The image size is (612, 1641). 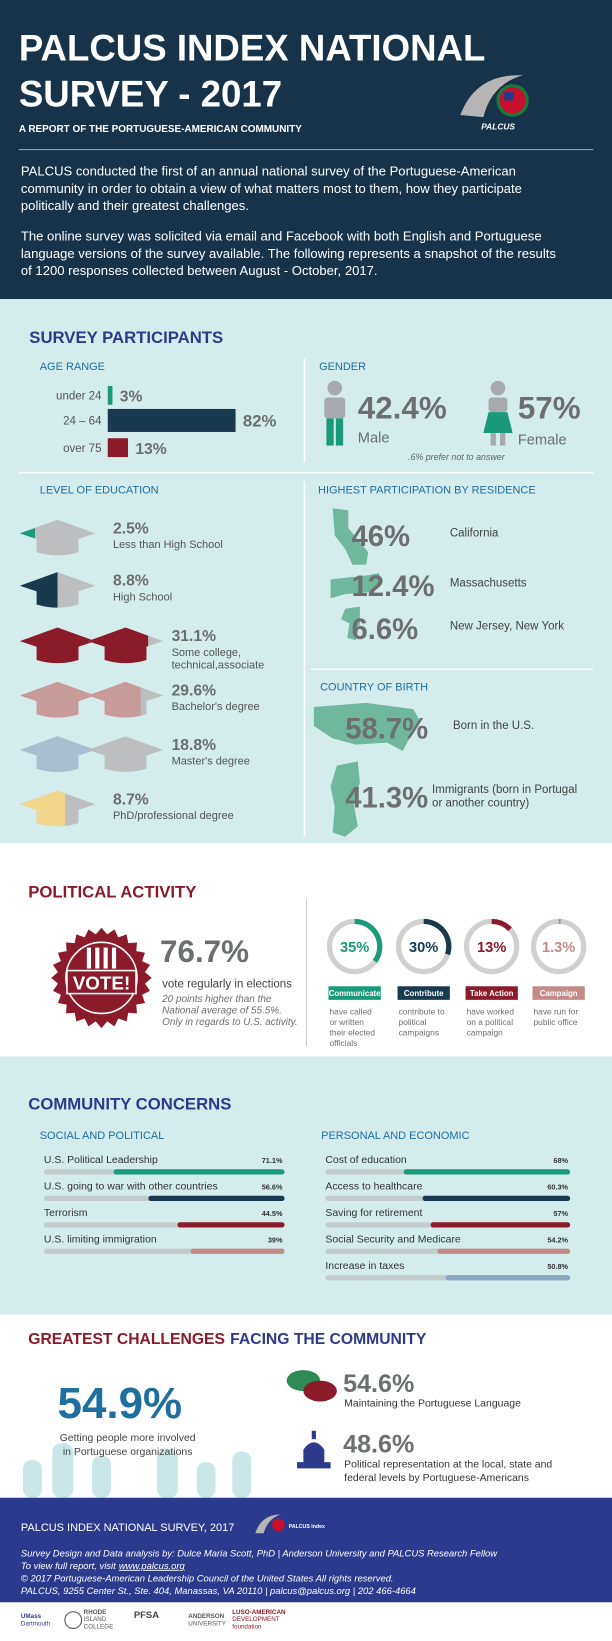 What do you see at coordinates (490, 1022) in the screenshot?
I see `tag-desc: on a political` at bounding box center [490, 1022].